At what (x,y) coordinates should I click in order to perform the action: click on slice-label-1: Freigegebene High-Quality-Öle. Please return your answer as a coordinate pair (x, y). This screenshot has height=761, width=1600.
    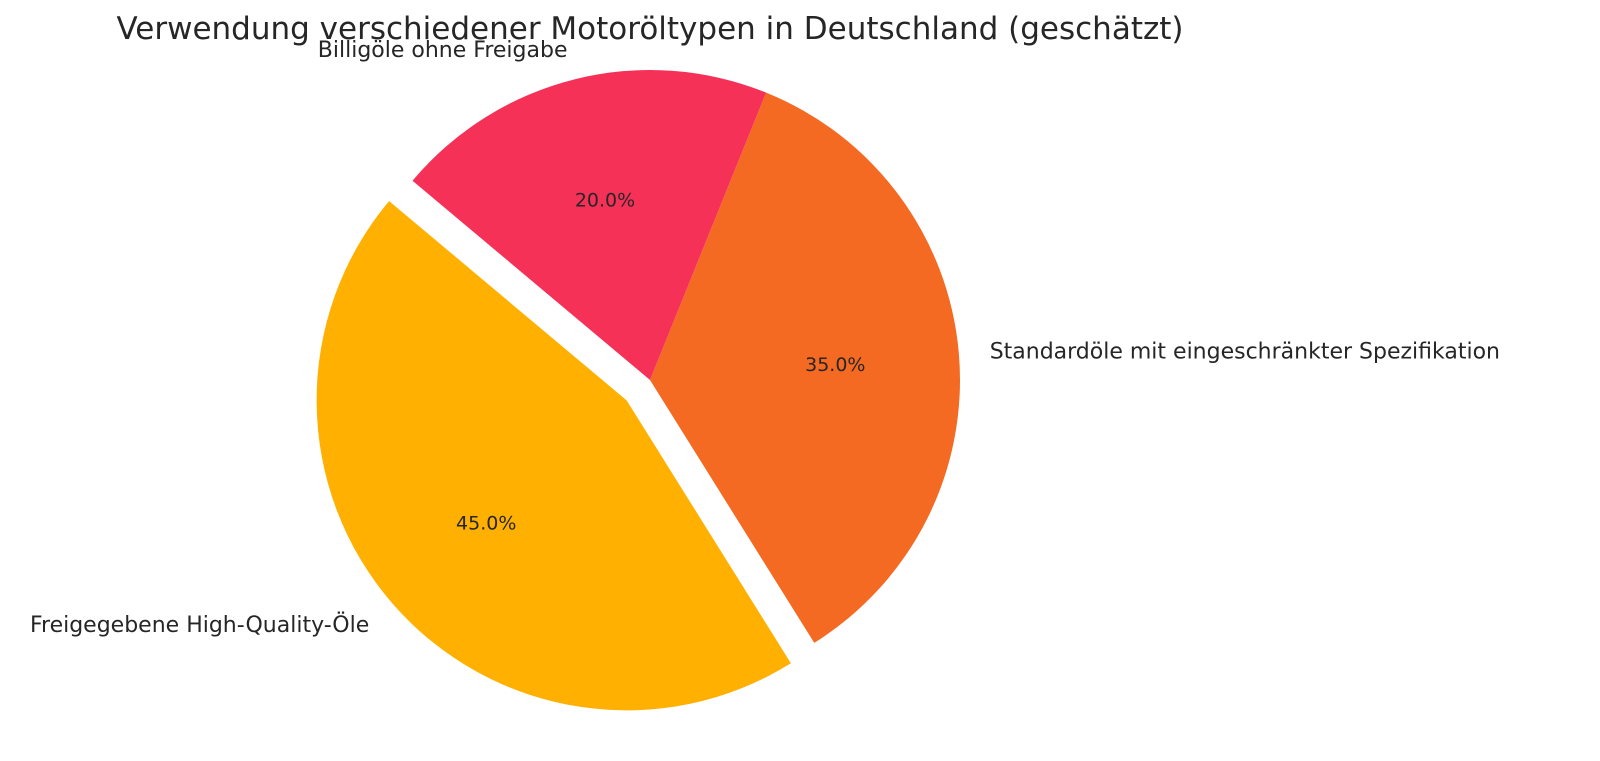
    Looking at the image, I should click on (199, 625).